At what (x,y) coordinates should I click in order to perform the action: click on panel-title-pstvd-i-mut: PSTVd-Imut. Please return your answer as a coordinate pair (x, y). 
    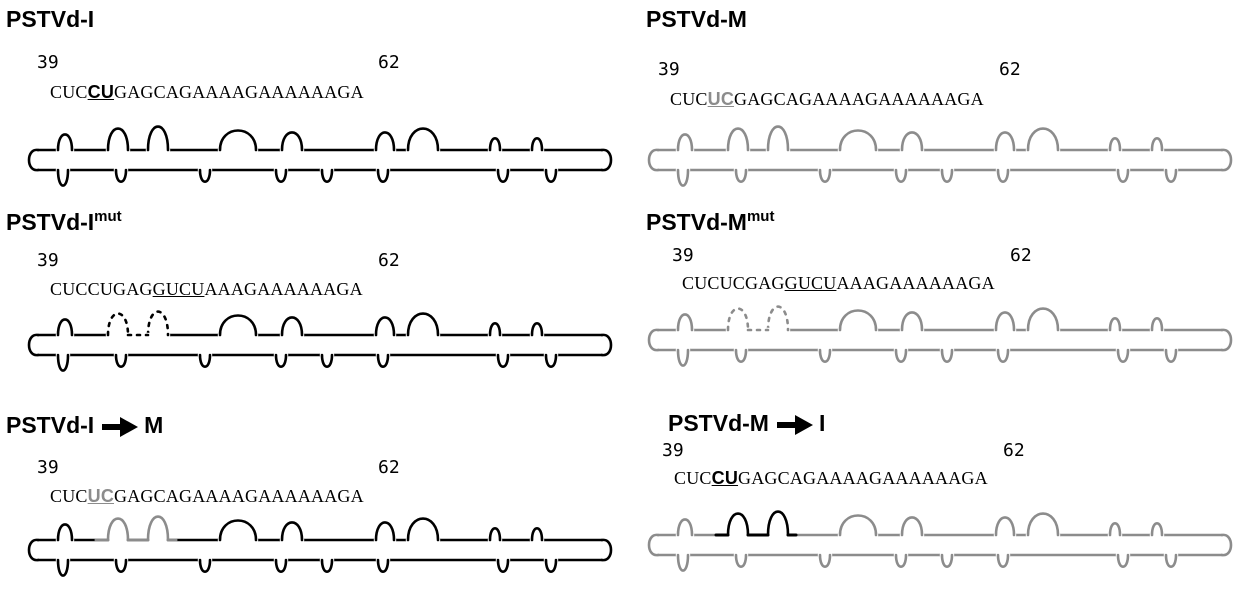
    Looking at the image, I should click on (64, 222).